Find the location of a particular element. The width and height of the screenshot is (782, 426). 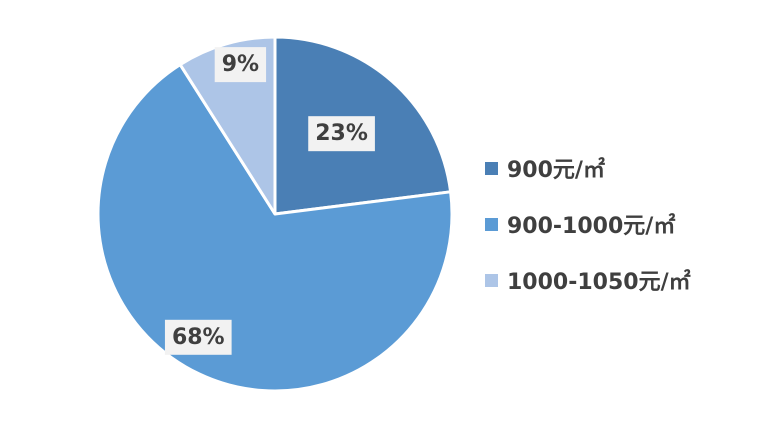

data-label-text-1000-1050: 9% is located at coordinates (240, 64).